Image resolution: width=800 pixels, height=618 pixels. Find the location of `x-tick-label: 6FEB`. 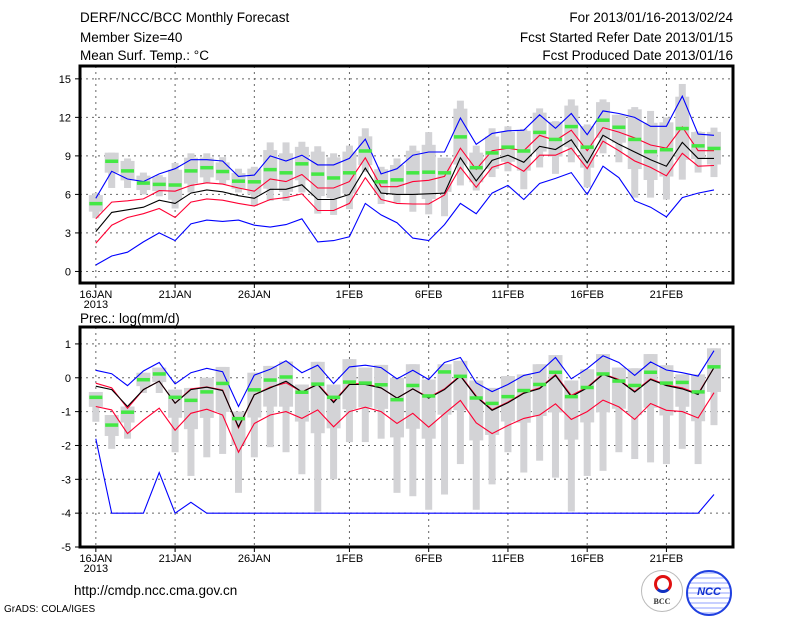

x-tick-label: 6FEB is located at coordinates (429, 295).